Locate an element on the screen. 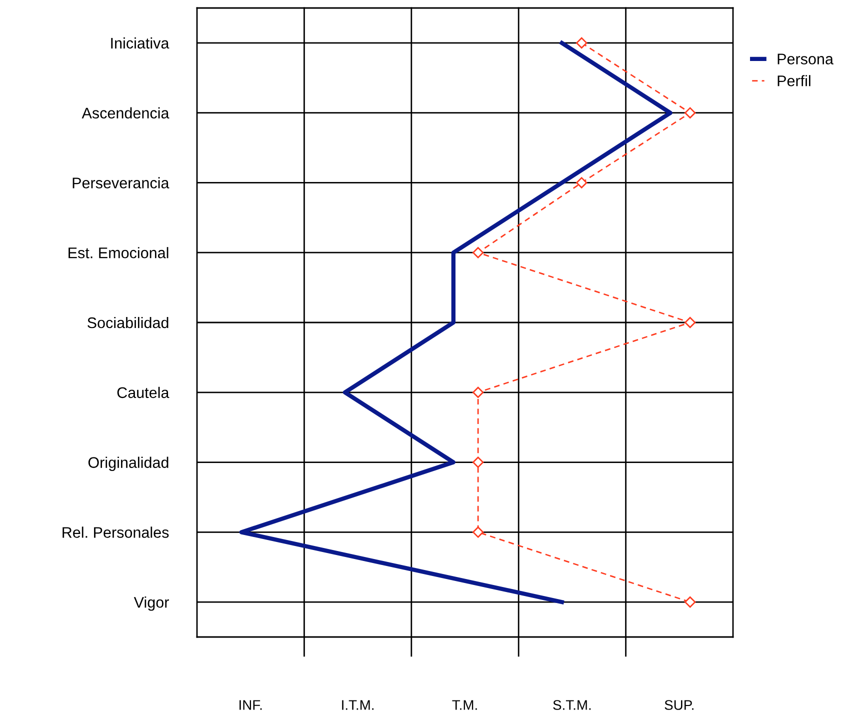 The image size is (863, 721). y-tick-label: Est. Emocional is located at coordinates (118, 252).